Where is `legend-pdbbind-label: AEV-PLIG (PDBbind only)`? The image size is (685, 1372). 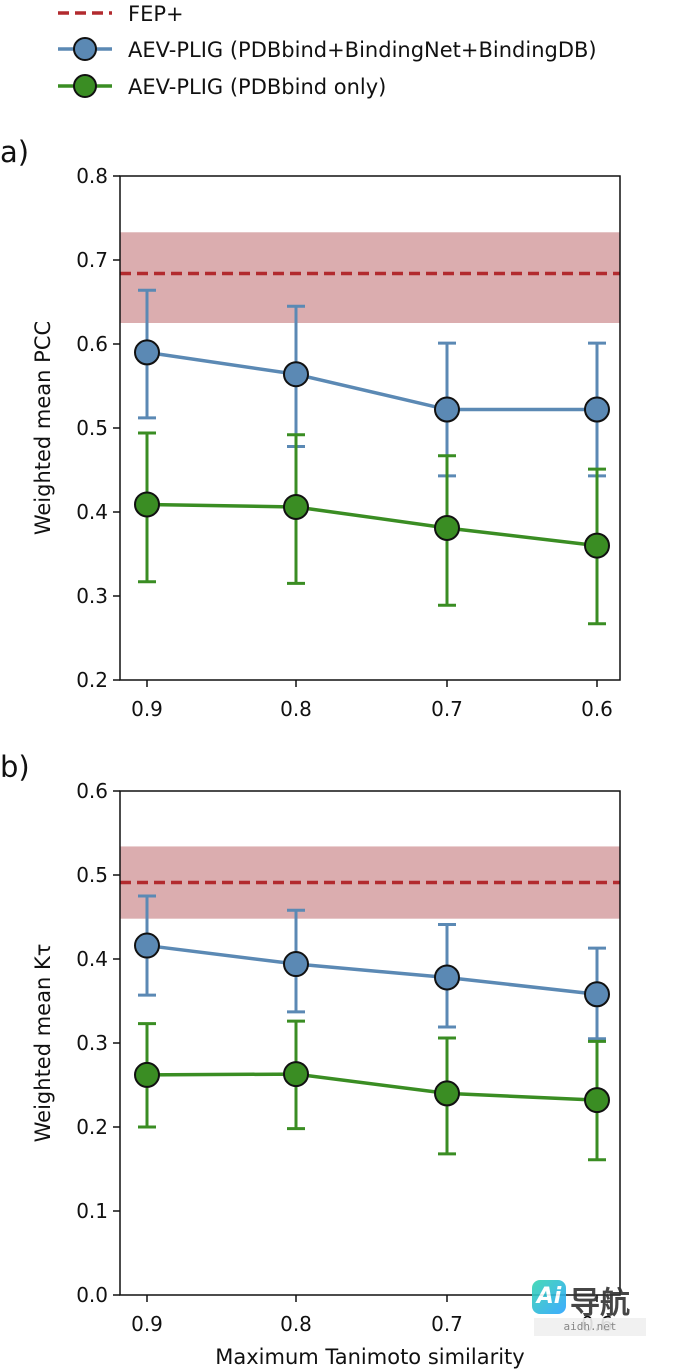 legend-pdbbind-label: AEV-PLIG (PDBbind only) is located at coordinates (257, 87).